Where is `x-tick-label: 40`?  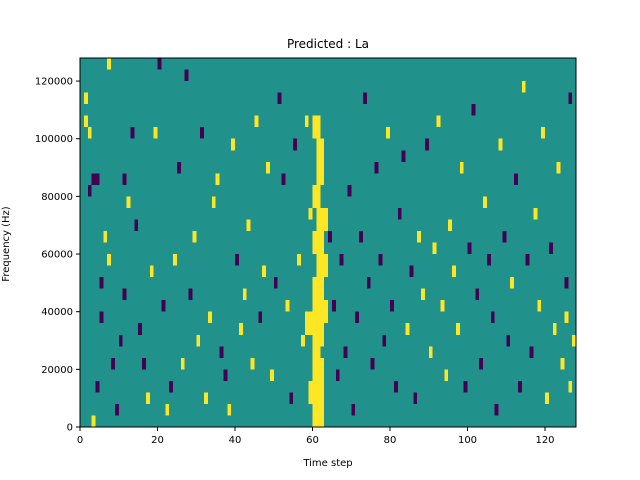 x-tick-label: 40 is located at coordinates (235, 440).